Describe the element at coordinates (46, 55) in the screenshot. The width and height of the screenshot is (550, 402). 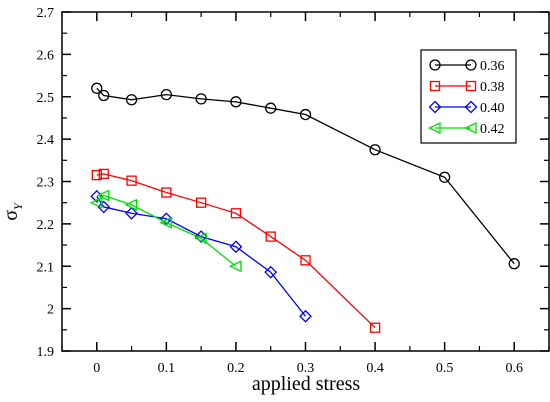
I see `y-tick-label: 2.6` at that location.